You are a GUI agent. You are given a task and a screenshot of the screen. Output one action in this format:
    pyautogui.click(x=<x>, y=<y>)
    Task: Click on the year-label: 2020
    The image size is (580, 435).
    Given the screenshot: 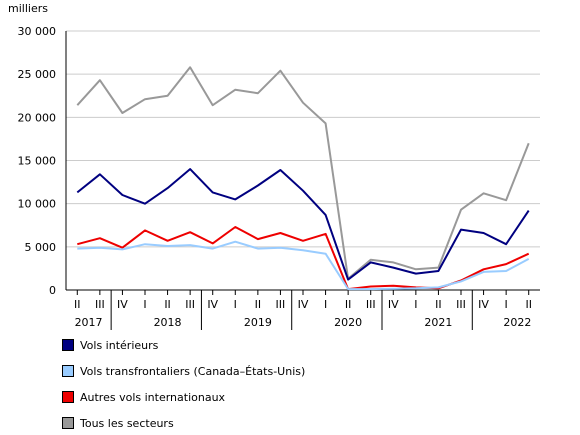 What is the action you would take?
    pyautogui.click(x=348, y=322)
    